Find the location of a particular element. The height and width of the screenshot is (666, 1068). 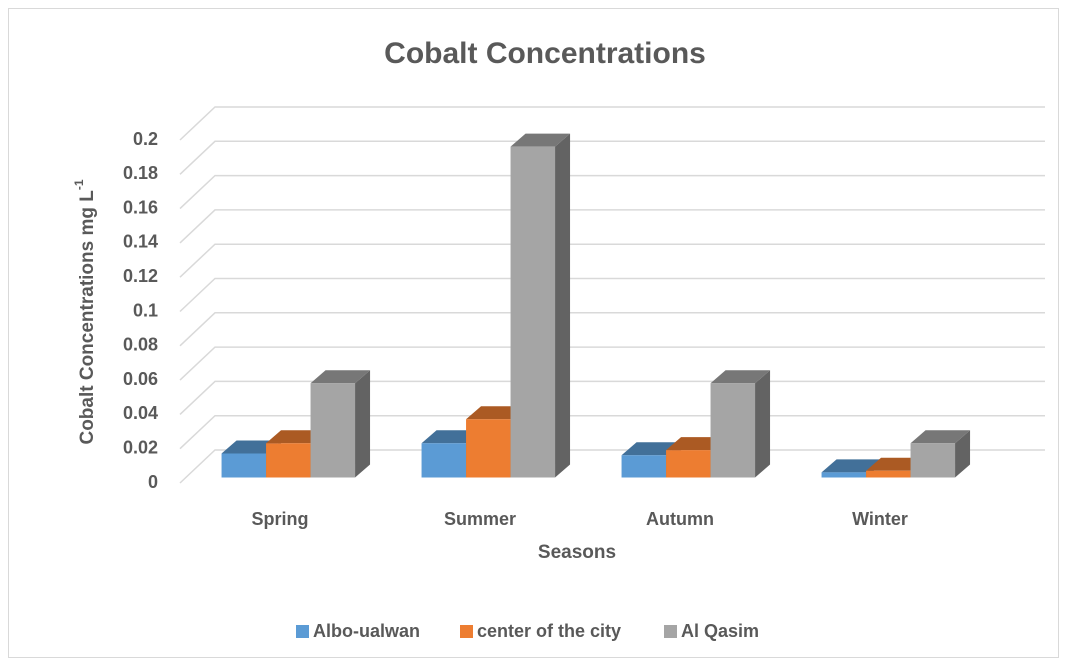

y-tick-label: 0.04 is located at coordinates (140, 413).